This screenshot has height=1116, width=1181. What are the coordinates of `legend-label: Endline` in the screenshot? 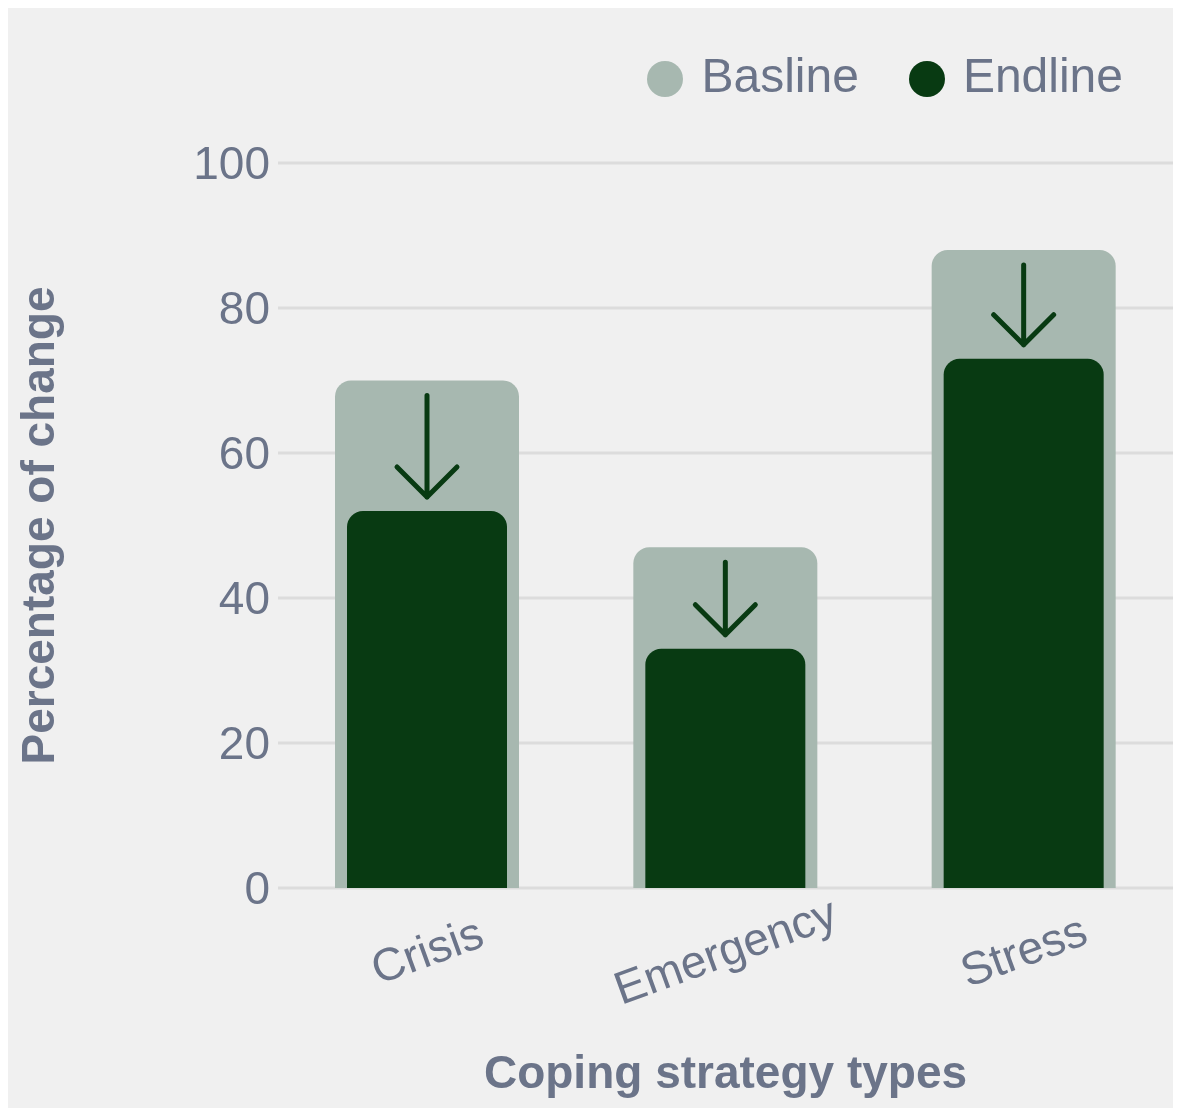 It's located at (1042, 75).